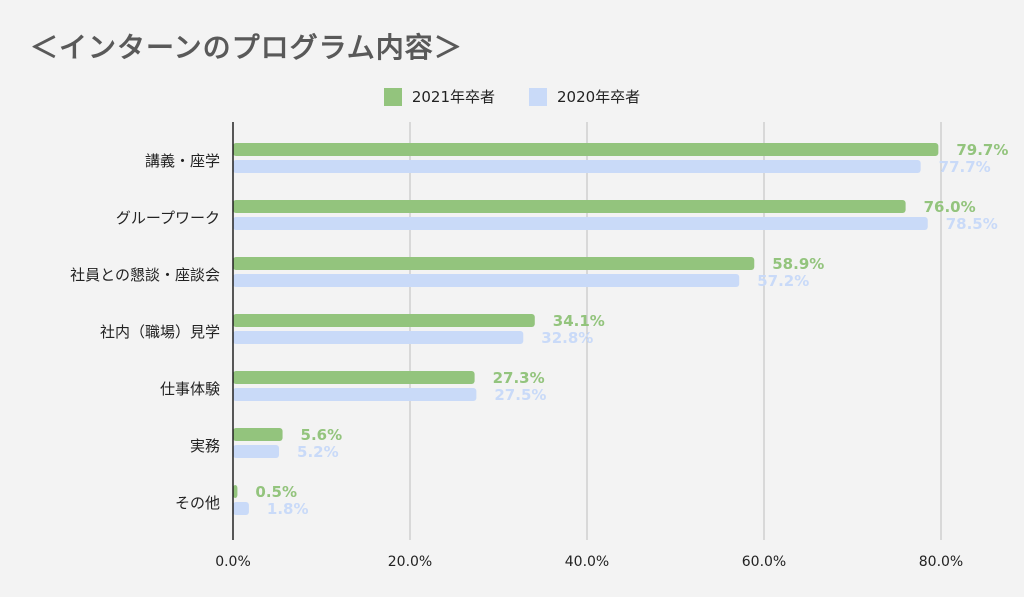 The width and height of the screenshot is (1024, 597). Describe the element at coordinates (160, 332) in the screenshot. I see `category-label: 社内（職場）見学` at that location.